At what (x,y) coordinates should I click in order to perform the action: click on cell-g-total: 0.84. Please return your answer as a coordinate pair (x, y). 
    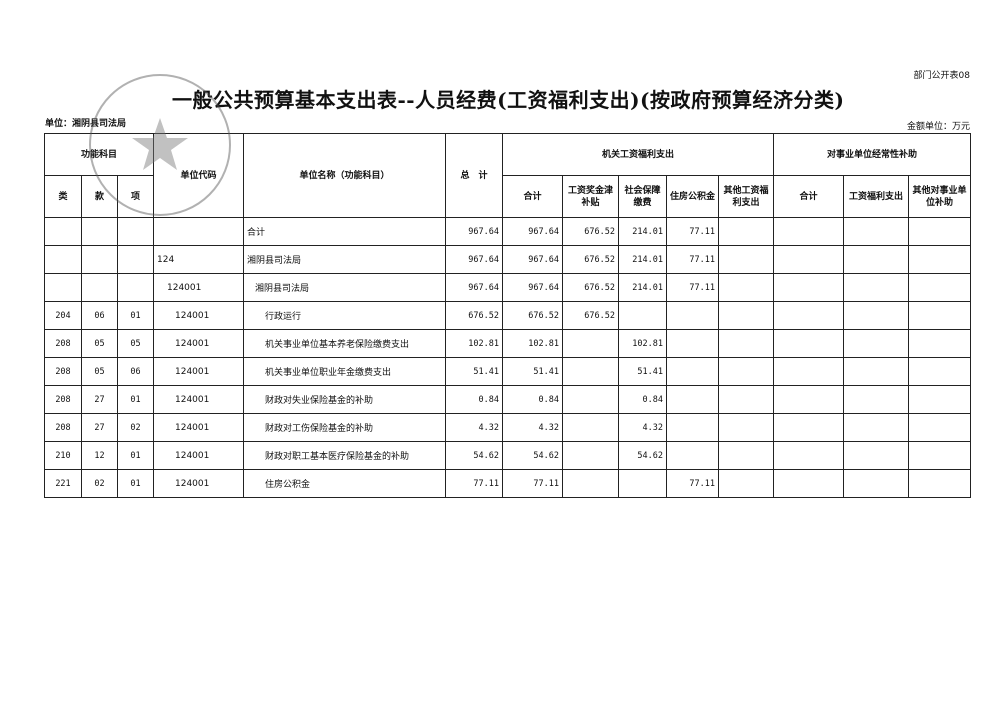
    Looking at the image, I should click on (532, 399).